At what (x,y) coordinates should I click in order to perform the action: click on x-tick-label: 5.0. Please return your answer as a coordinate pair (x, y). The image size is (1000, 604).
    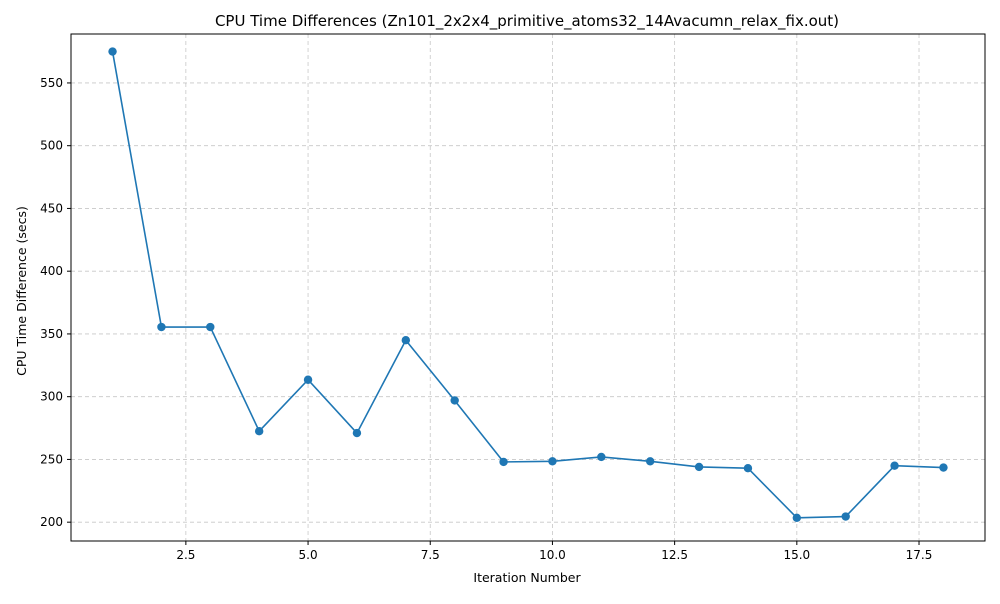
    Looking at the image, I should click on (308, 555).